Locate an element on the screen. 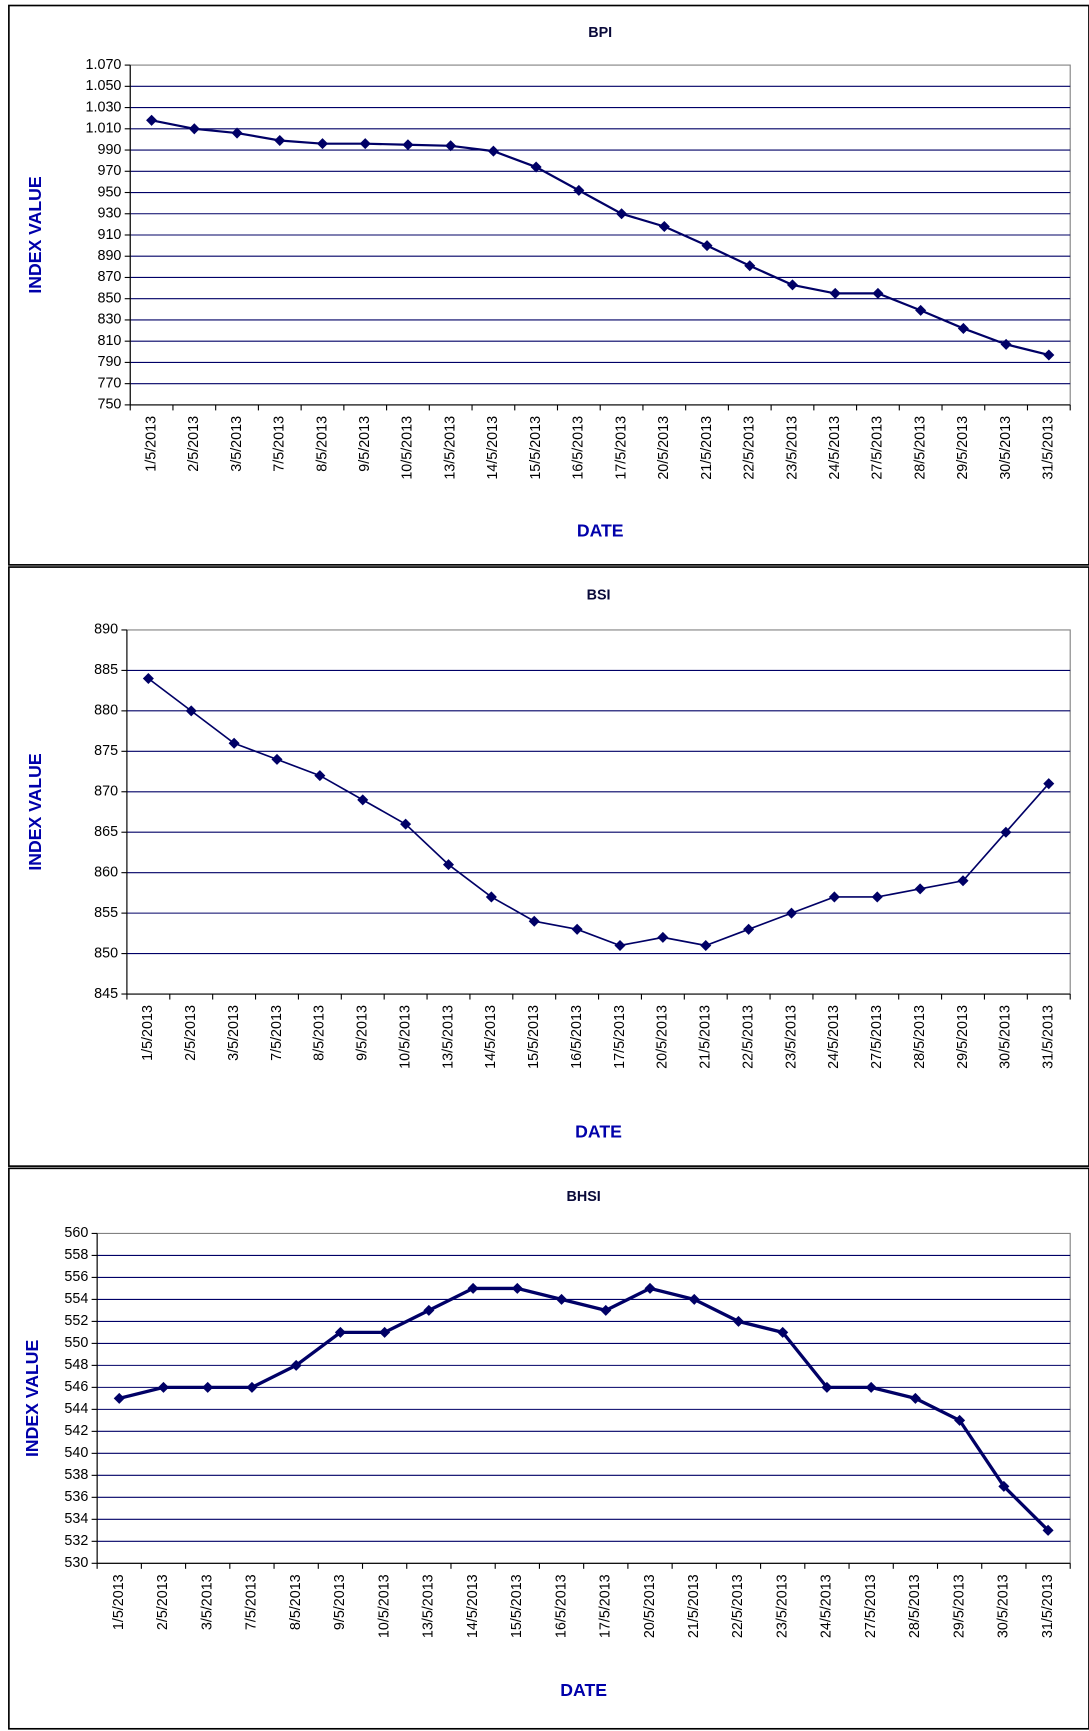  y-tick-label: 532 is located at coordinates (76, 1541).